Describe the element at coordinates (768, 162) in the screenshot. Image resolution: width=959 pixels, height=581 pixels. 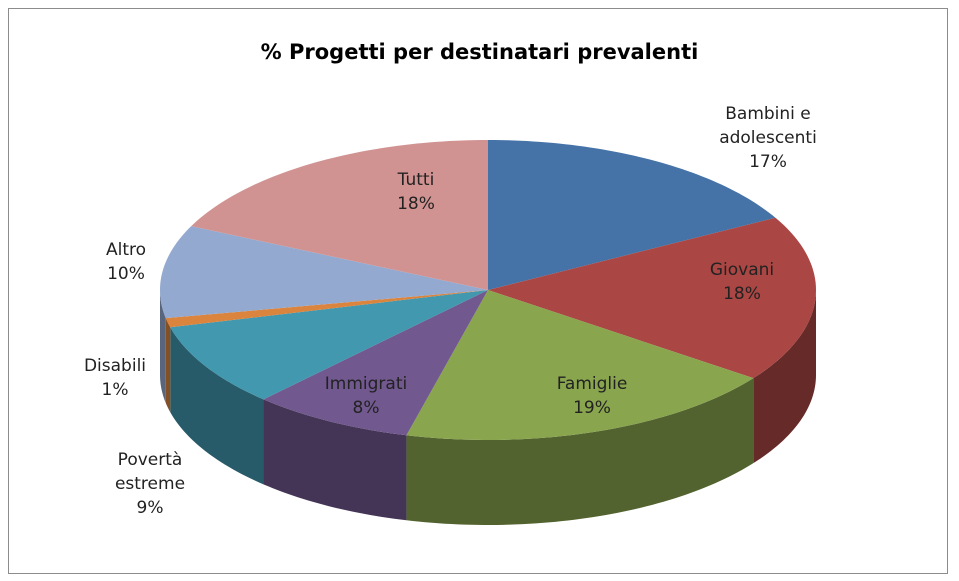
I see `percent-label: 17%` at that location.